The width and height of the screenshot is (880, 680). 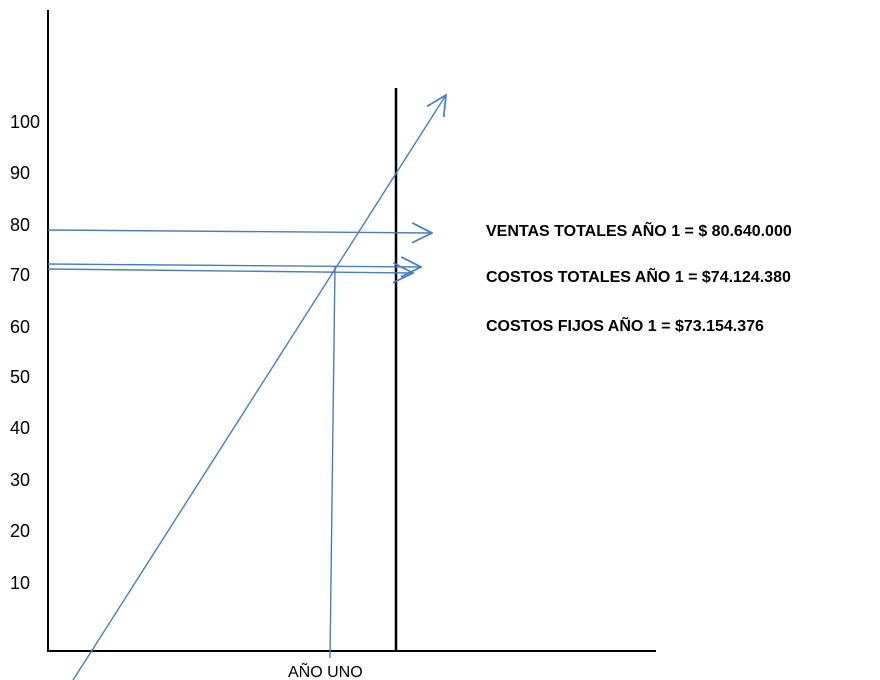 What do you see at coordinates (625, 325) in the screenshot?
I see `fixed-costs-note: COSTOS FIJOS AÑO 1 = $73.154.376` at bounding box center [625, 325].